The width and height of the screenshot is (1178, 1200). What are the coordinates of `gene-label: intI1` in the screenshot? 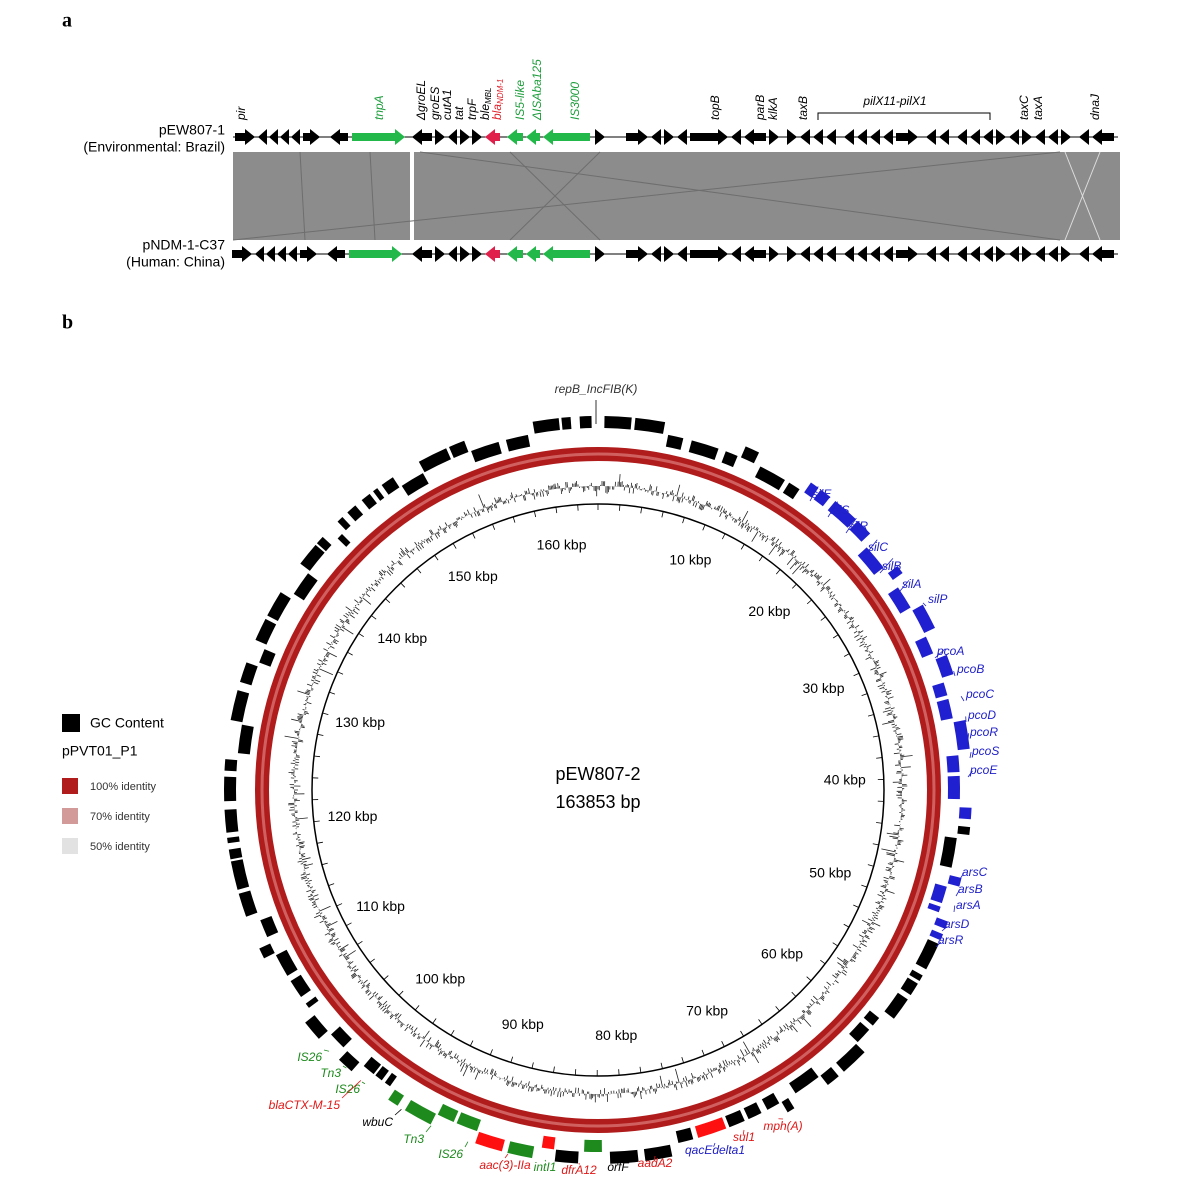 It's located at (545, 1167).